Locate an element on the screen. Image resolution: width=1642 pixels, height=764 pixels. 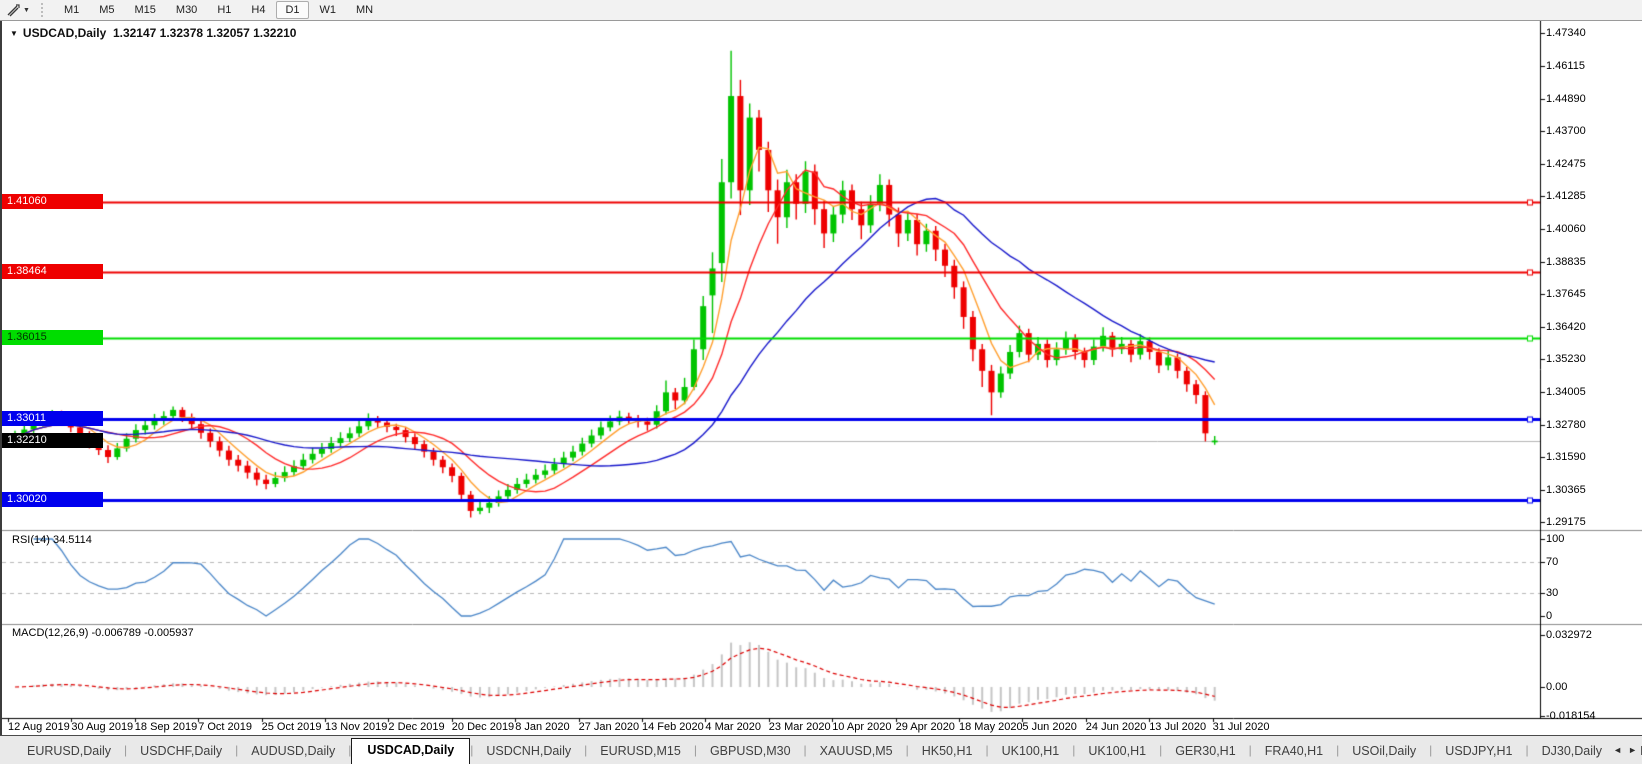
chart-tab-fra40-h1: FRA40,H1 is located at coordinates (1294, 751).